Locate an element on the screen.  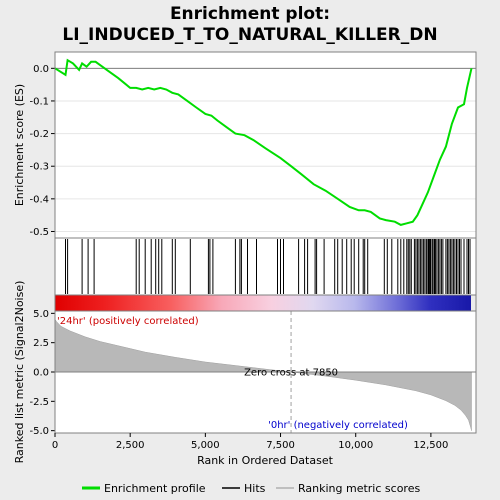
metric-y-tick-label: 0.0 is located at coordinates (41, 373).